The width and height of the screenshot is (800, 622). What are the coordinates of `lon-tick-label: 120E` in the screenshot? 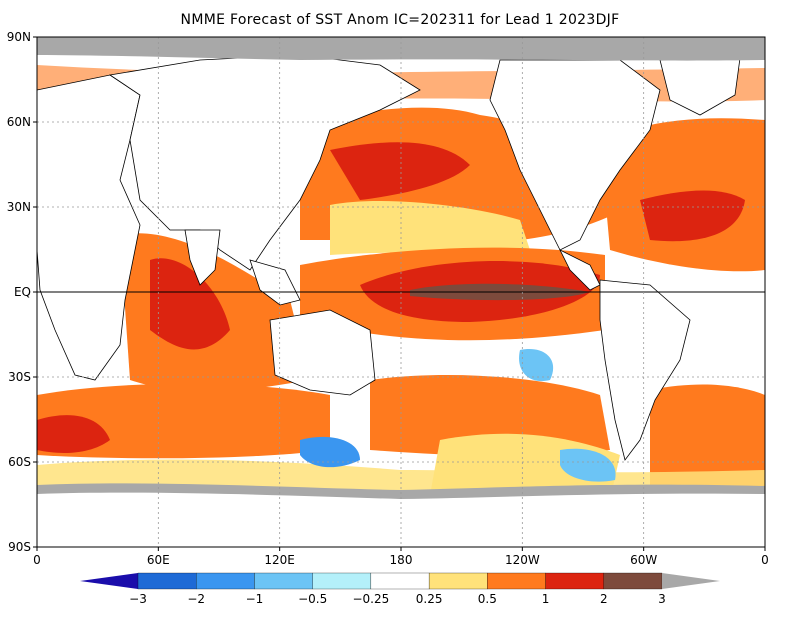 It's located at (279, 560).